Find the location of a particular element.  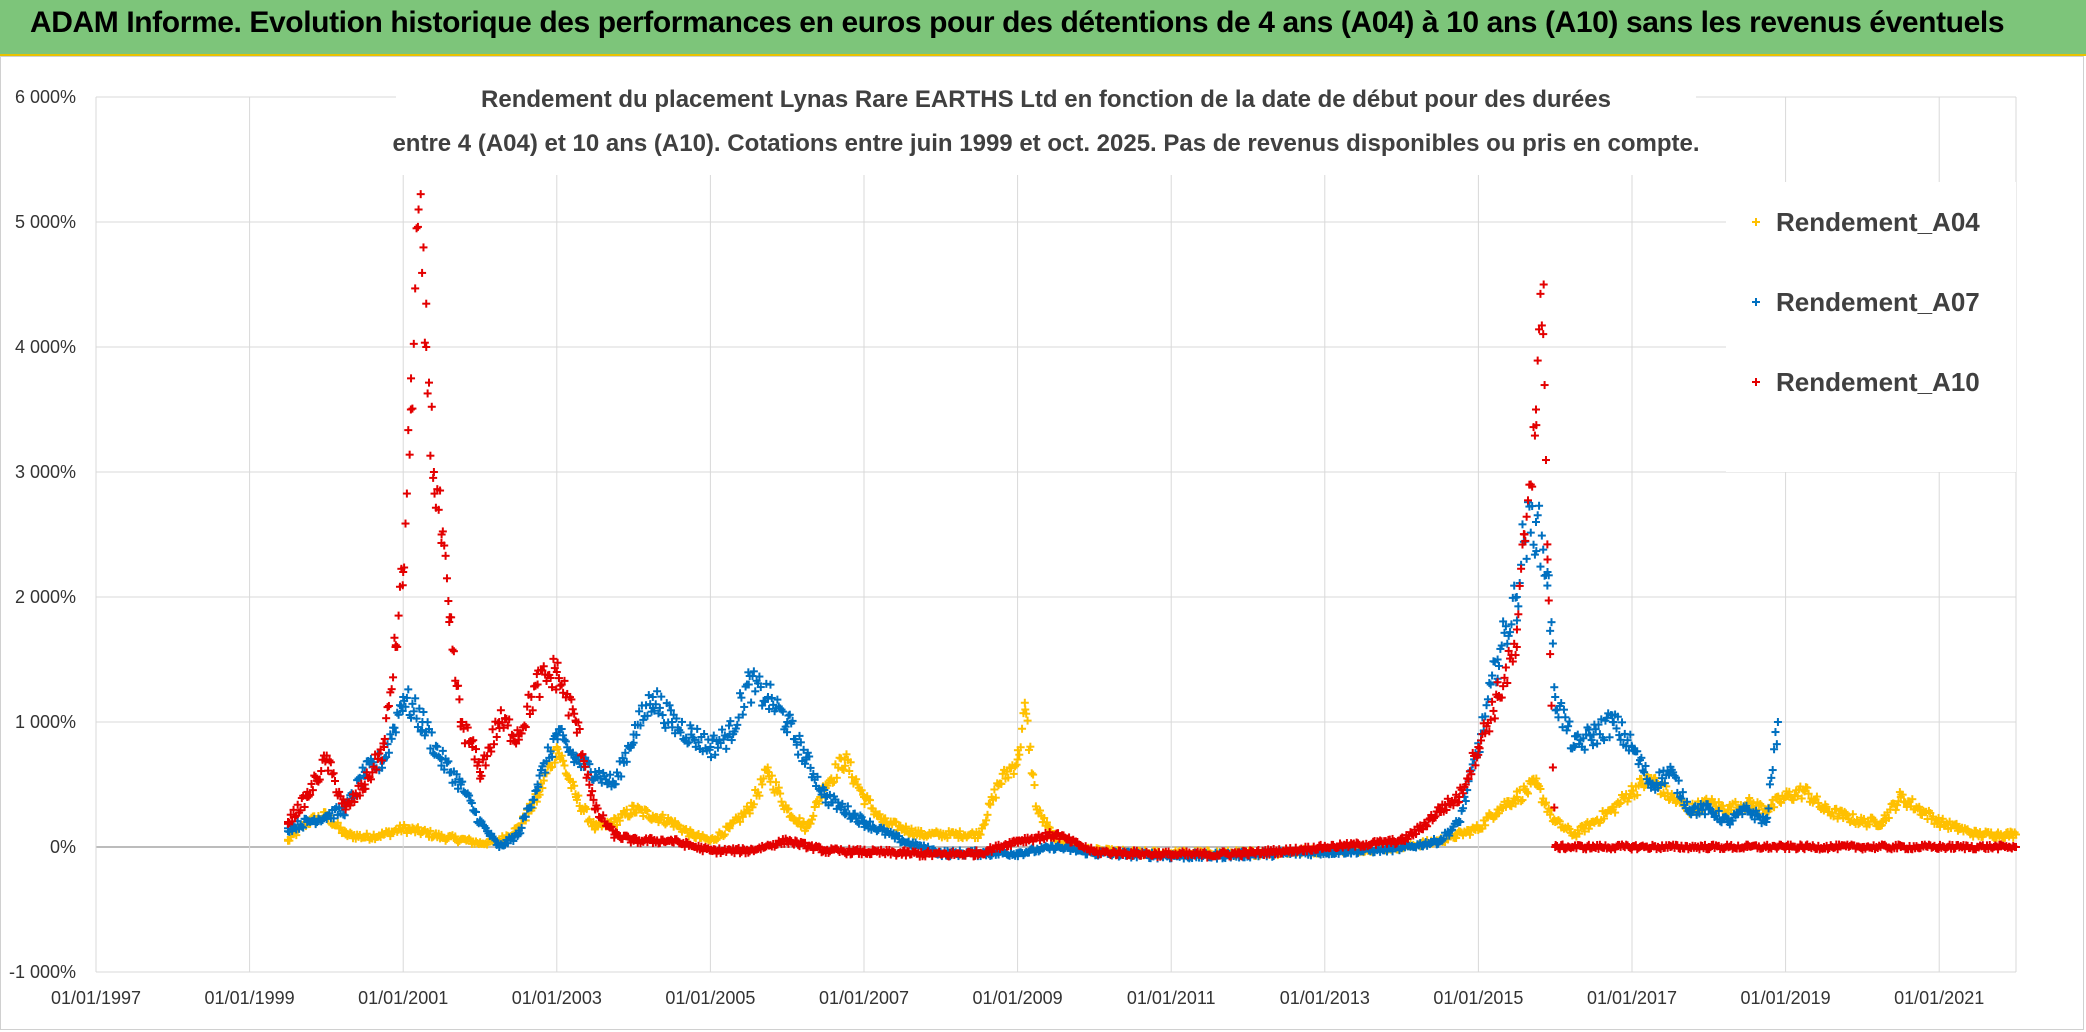

legend-label: Rendement_A04 is located at coordinates (1878, 222).